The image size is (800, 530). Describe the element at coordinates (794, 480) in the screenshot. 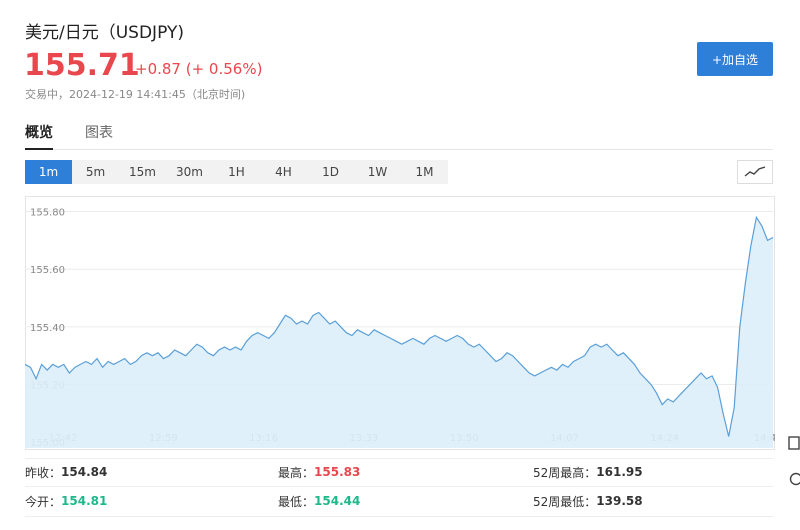

I see `help-icon` at that location.